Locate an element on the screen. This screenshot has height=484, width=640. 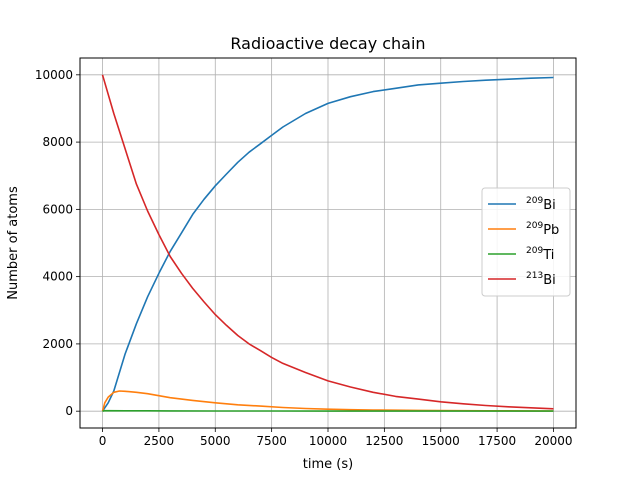
legend-label: 209Ti is located at coordinates (540, 254).